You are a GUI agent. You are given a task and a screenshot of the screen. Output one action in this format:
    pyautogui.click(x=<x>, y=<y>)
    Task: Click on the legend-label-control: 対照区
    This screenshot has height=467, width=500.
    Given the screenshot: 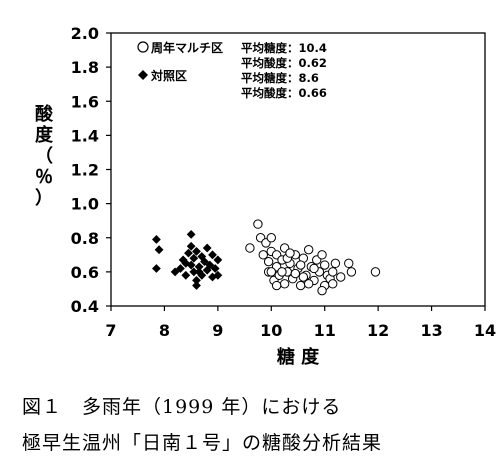 What is the action you would take?
    pyautogui.click(x=168, y=75)
    